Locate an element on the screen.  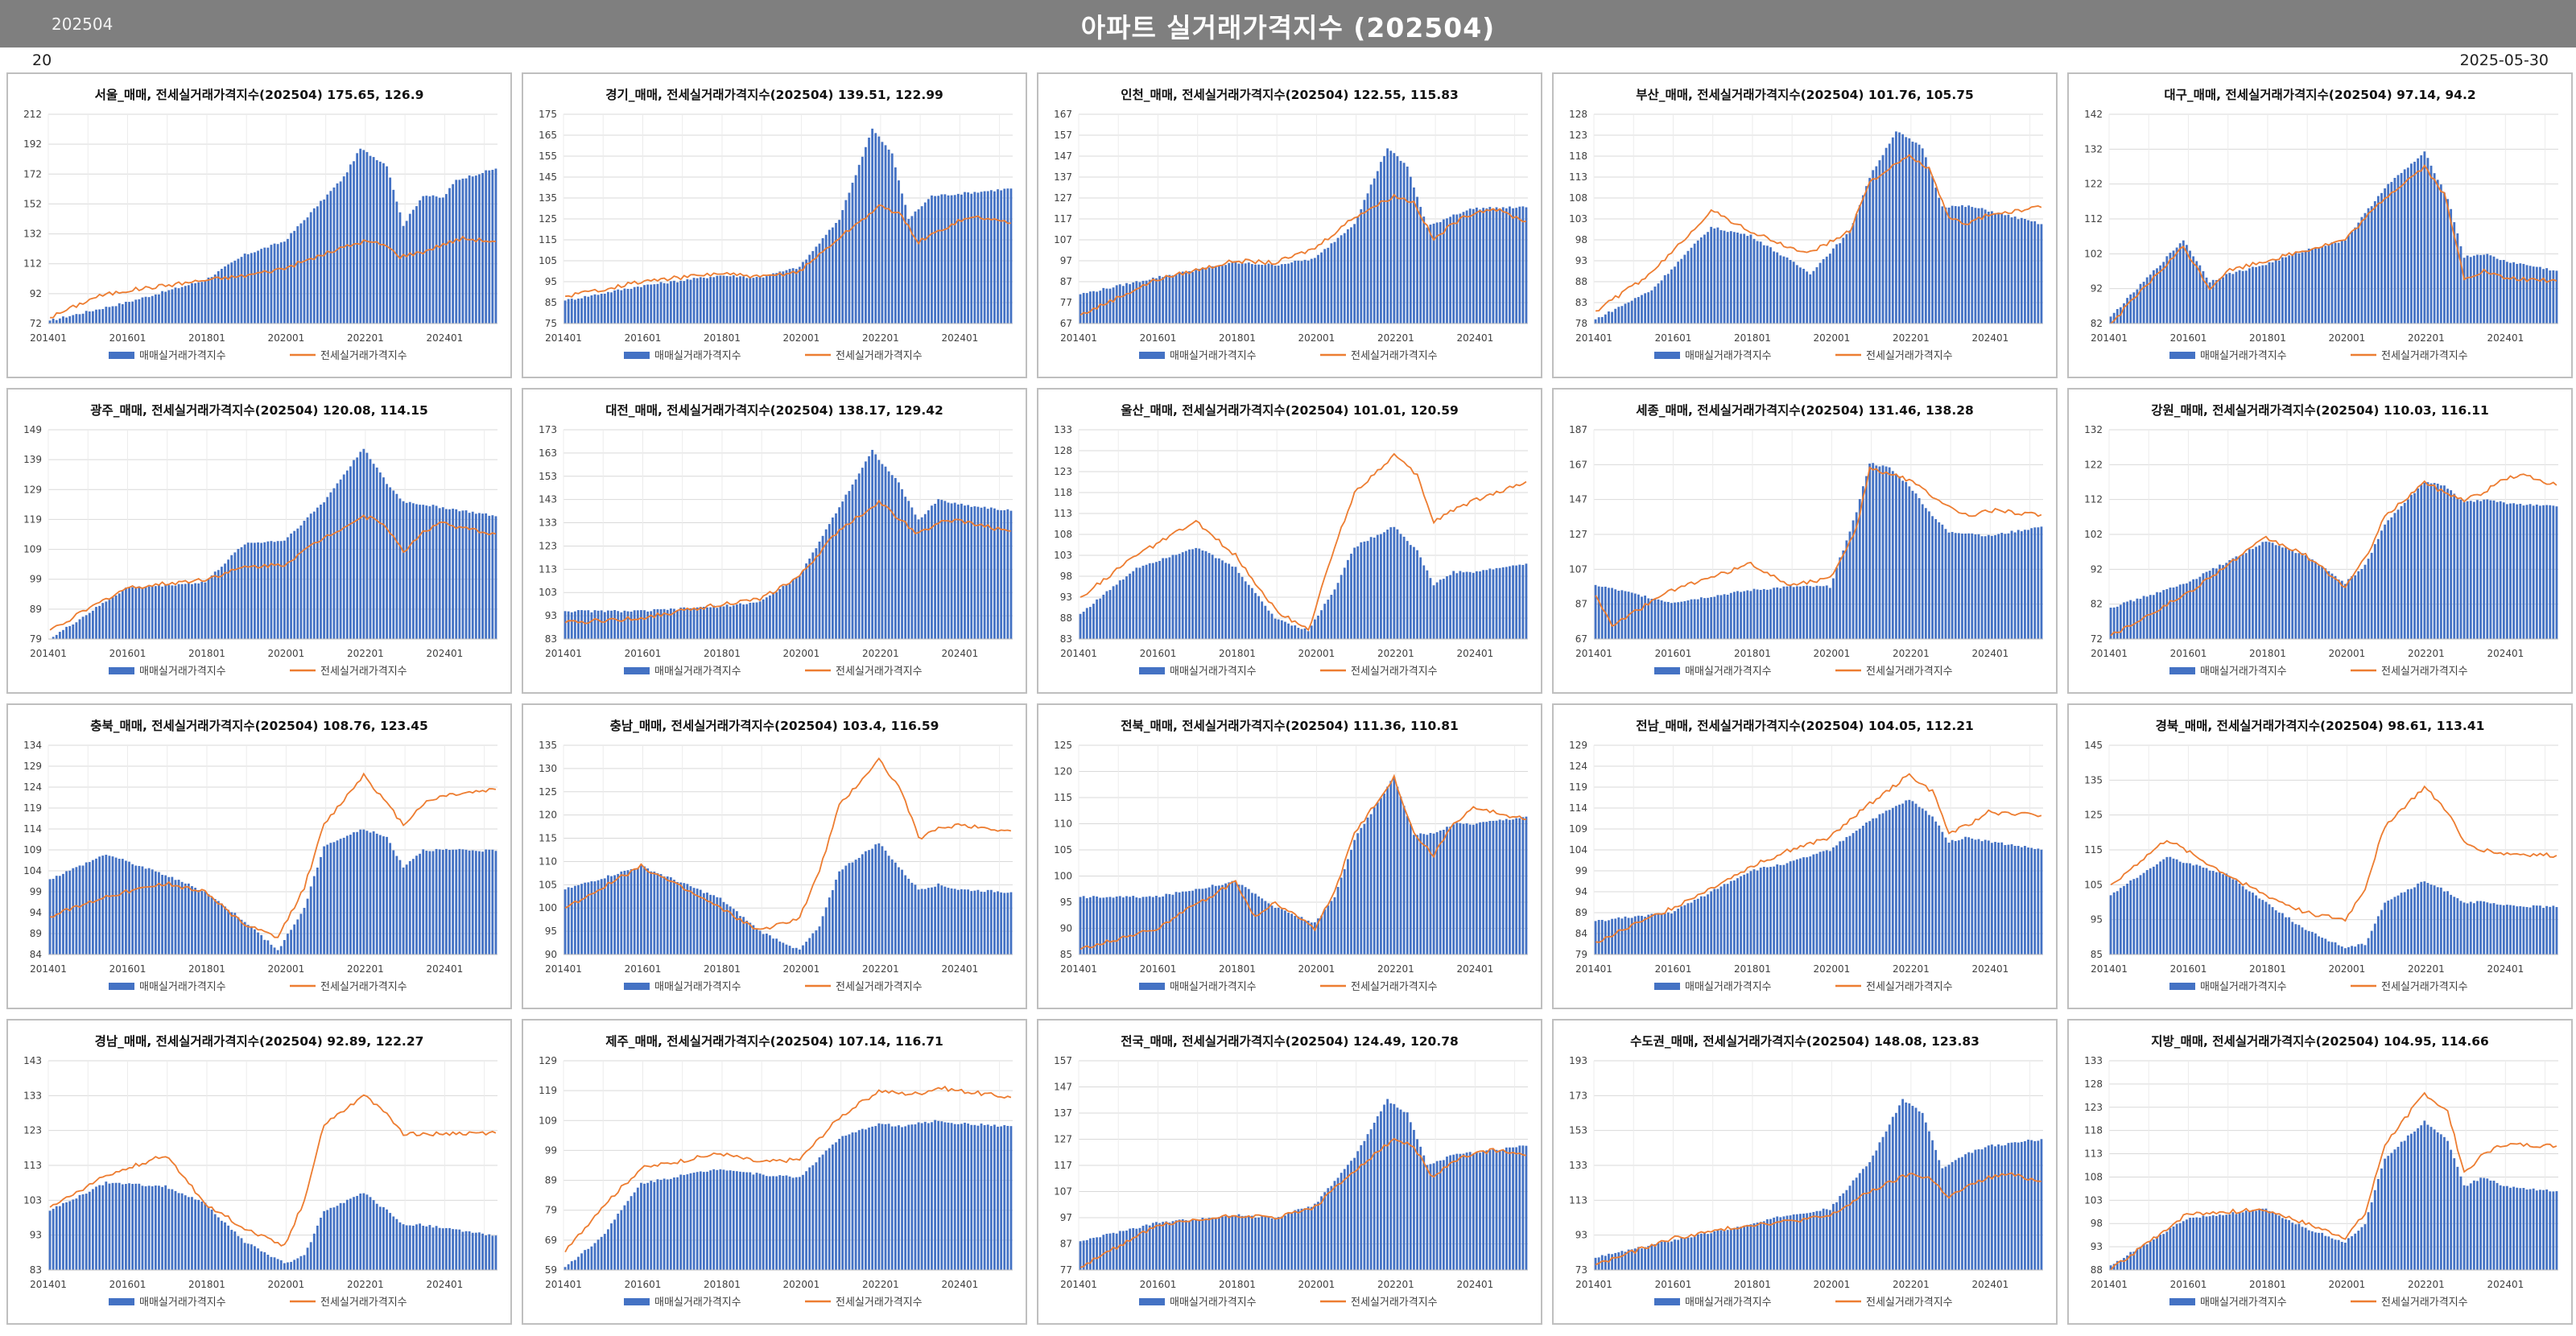
y-tick-label: 89 is located at coordinates (36, 609).